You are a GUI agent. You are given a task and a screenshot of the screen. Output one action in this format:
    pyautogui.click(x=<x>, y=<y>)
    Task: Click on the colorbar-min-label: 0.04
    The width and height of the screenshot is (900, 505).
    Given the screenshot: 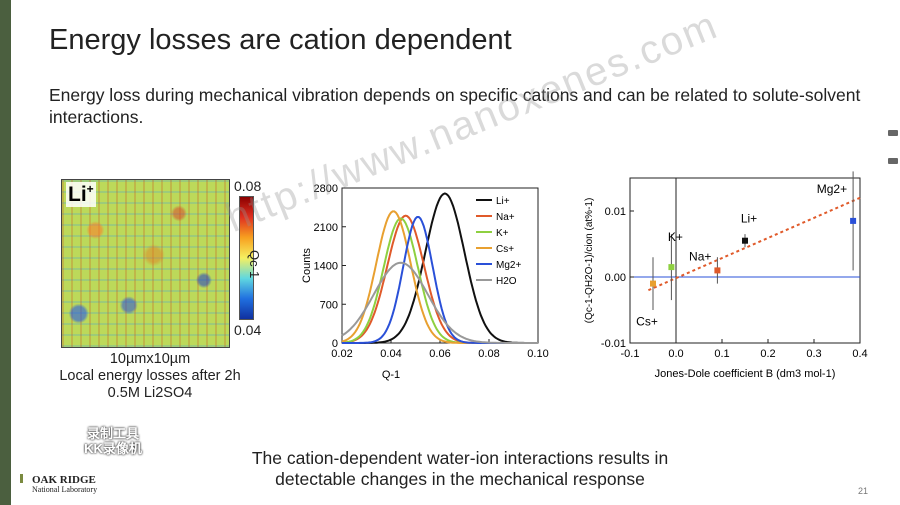 What is the action you would take?
    pyautogui.click(x=248, y=330)
    